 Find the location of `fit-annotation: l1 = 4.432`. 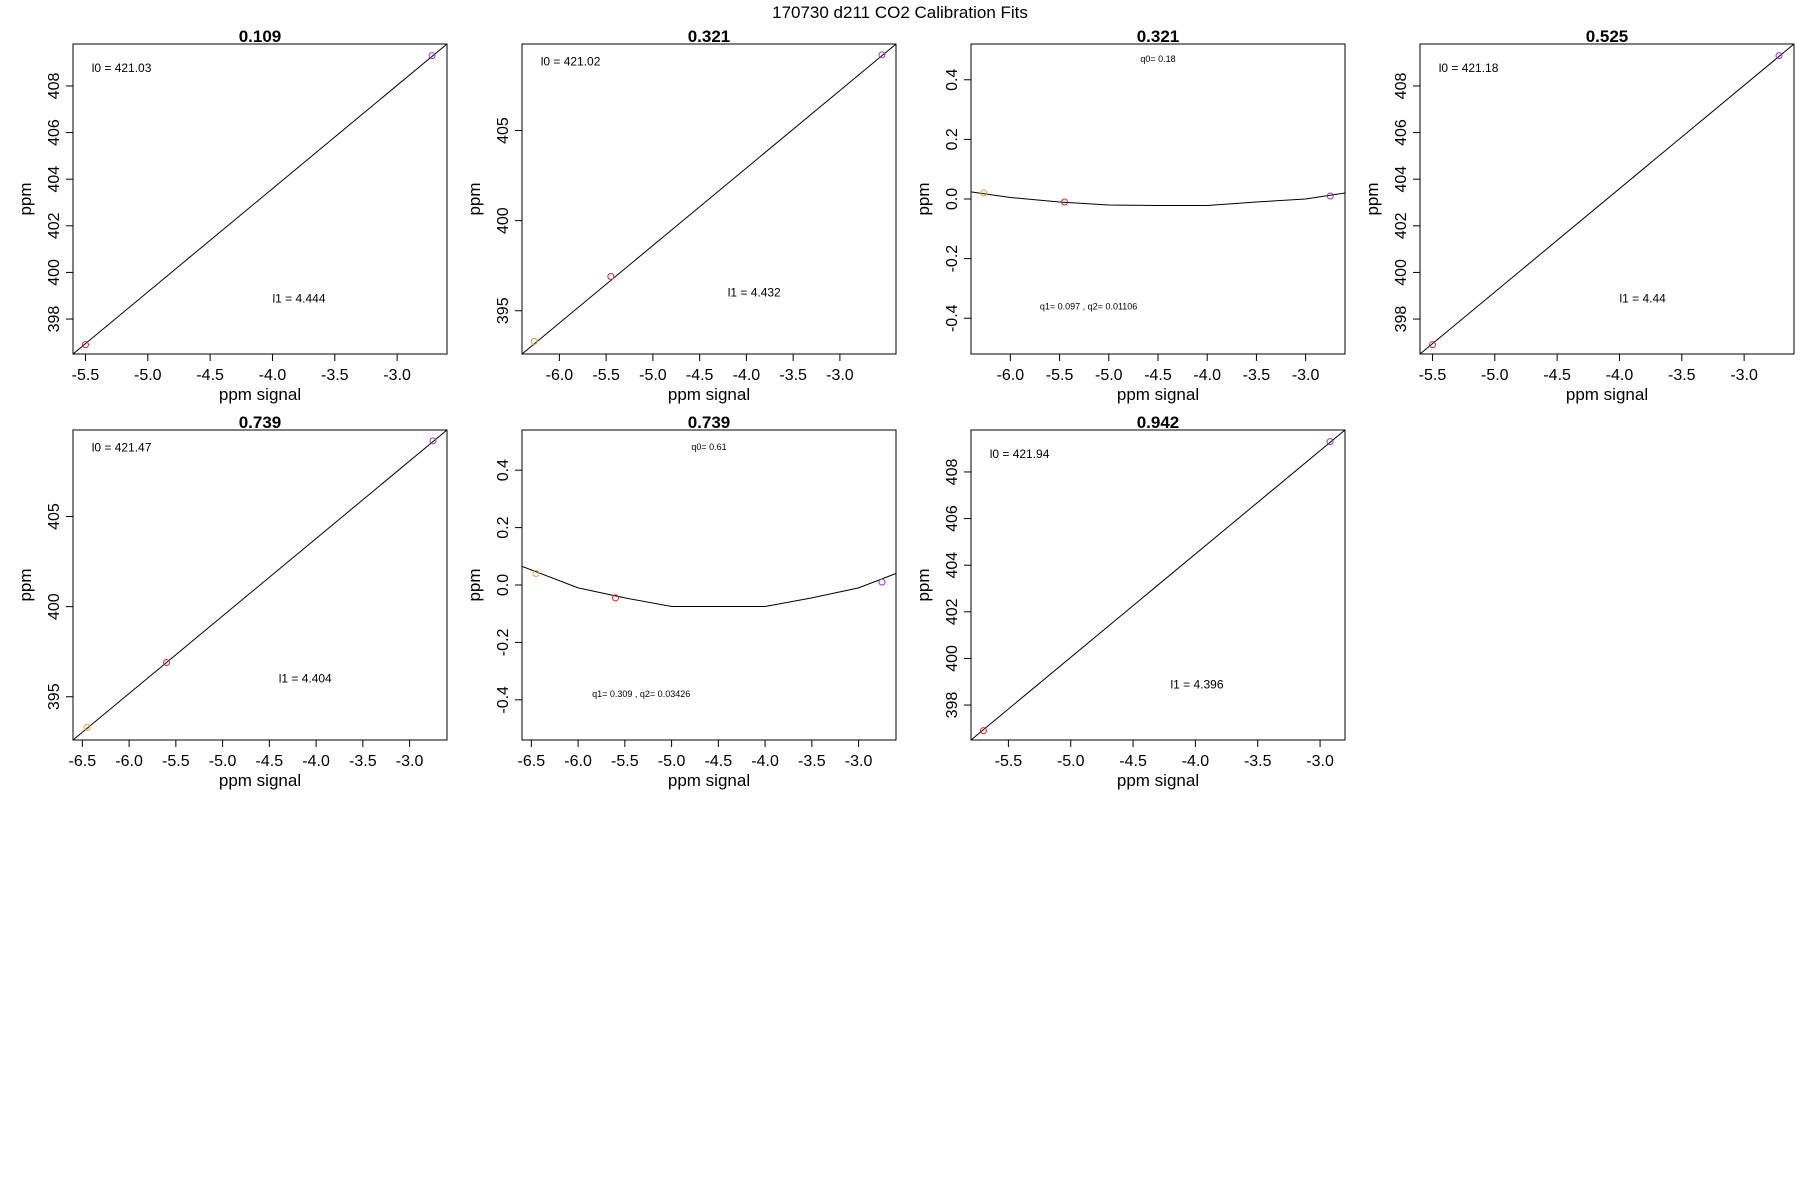

fit-annotation: l1 = 4.432 is located at coordinates (754, 292).